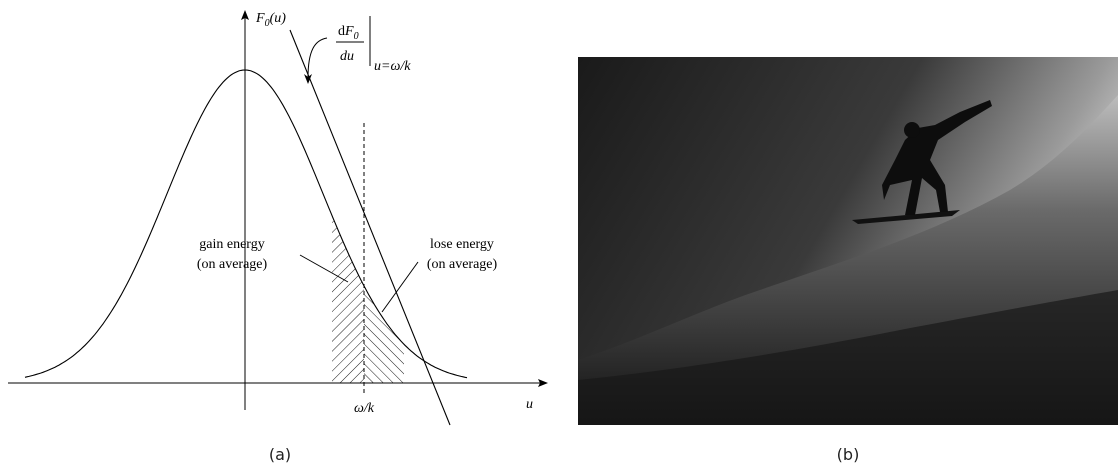 The height and width of the screenshot is (470, 1120). I want to click on gain-hatch, so click(348, 299).